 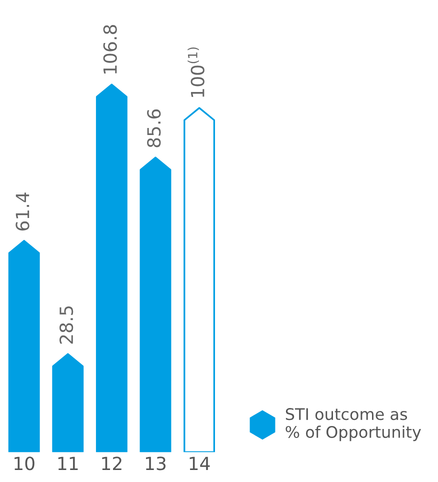 What do you see at coordinates (156, 463) in the screenshot?
I see `x-tick-label: 13` at bounding box center [156, 463].